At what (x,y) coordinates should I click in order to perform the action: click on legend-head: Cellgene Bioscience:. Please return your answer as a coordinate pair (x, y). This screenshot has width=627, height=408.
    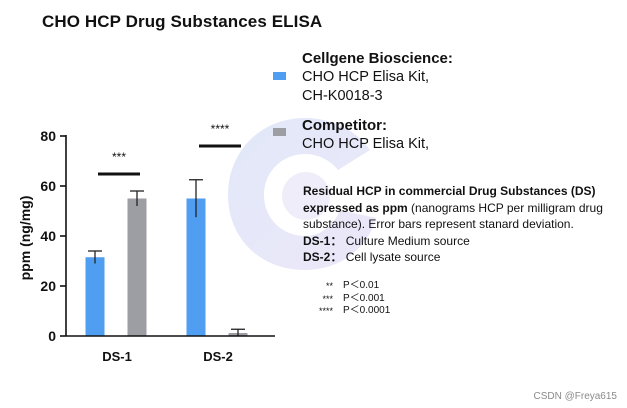
    Looking at the image, I should click on (377, 58).